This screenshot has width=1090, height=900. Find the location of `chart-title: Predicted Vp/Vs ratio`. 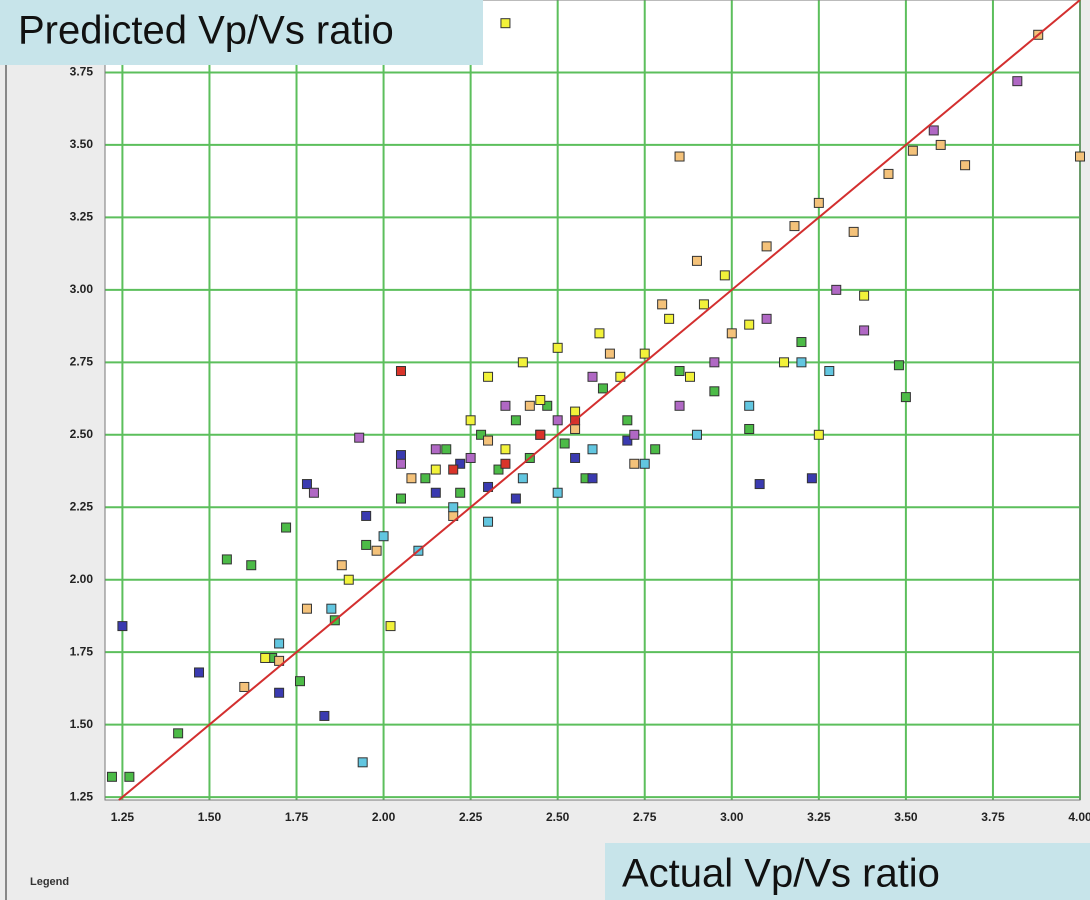

chart-title: Predicted Vp/Vs ratio is located at coordinates (206, 31).